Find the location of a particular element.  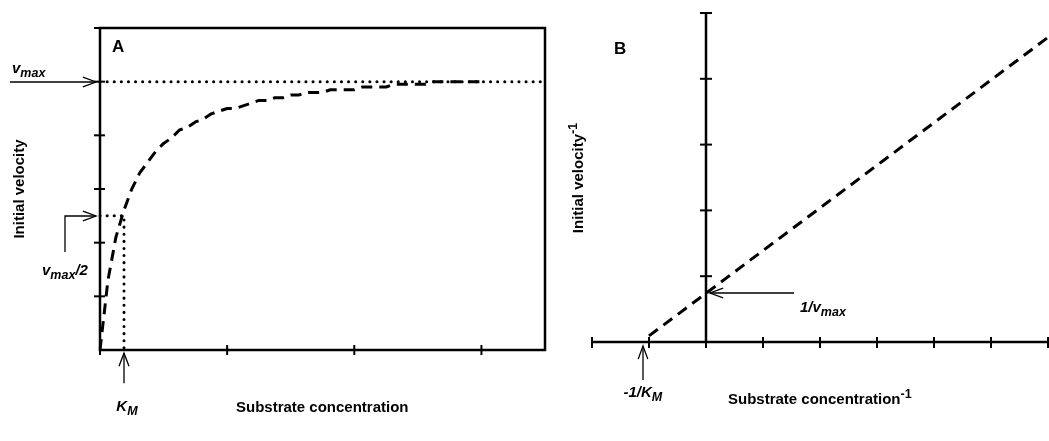

x-axis-title: Substrate concentration is located at coordinates (322, 406).